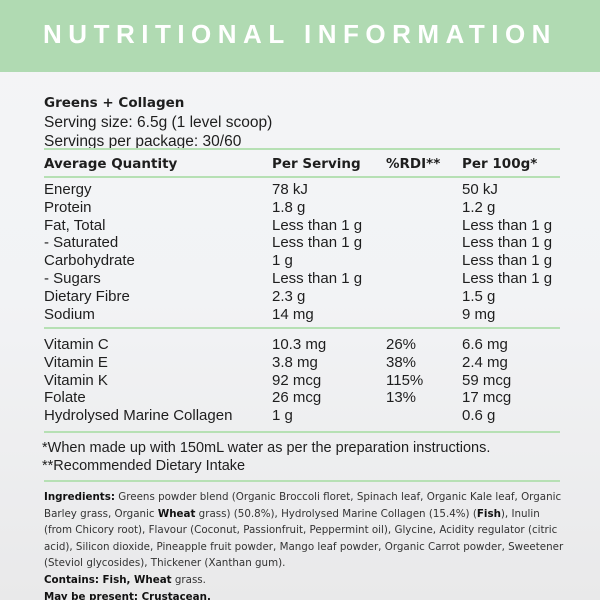  What do you see at coordinates (487, 380) in the screenshot?
I see `table-cell: 59 mcg` at bounding box center [487, 380].